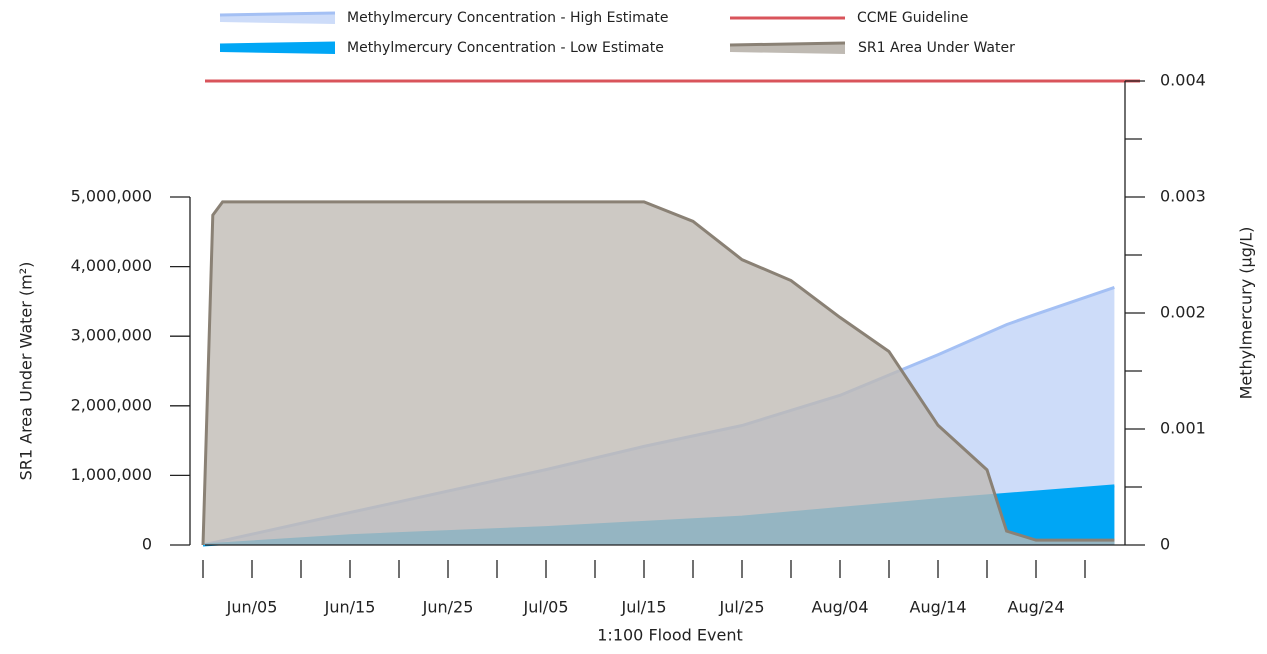 Image resolution: width=1267 pixels, height=654 pixels. I want to click on x-axis-title: 1:100 Flood Event, so click(670, 635).